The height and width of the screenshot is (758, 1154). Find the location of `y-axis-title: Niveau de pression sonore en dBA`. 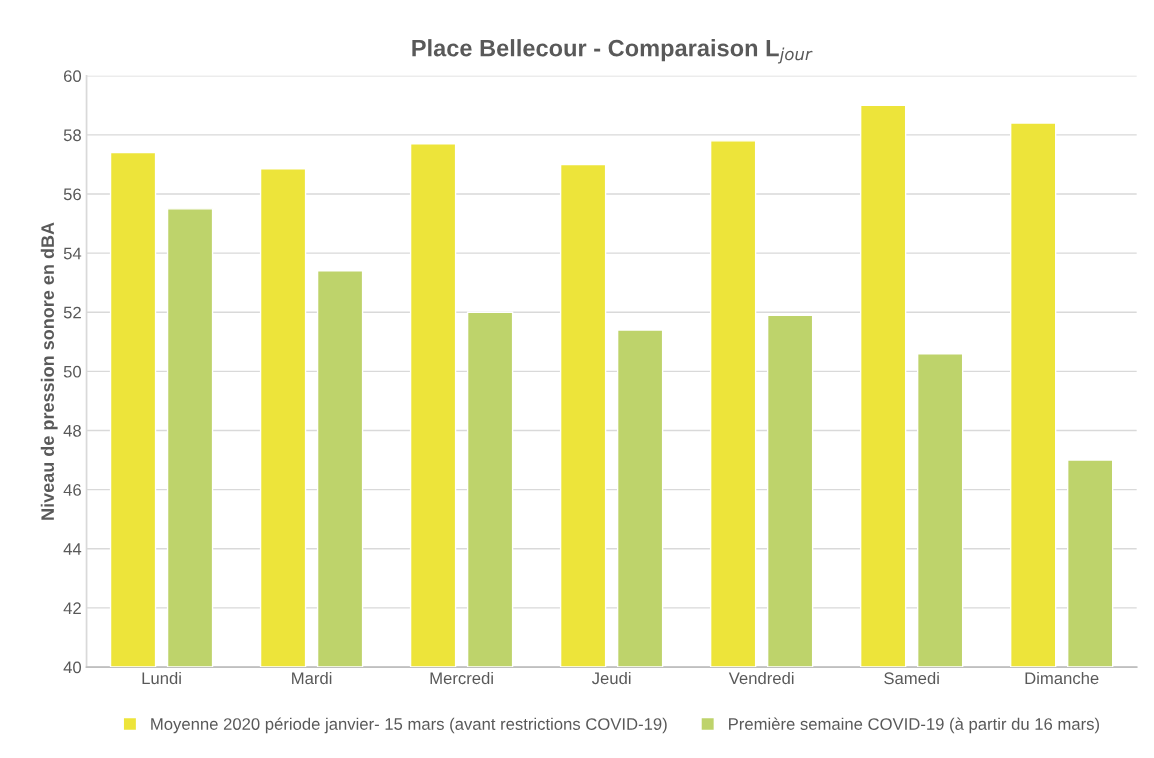

y-axis-title: Niveau de pression sonore en dBA is located at coordinates (49, 371).